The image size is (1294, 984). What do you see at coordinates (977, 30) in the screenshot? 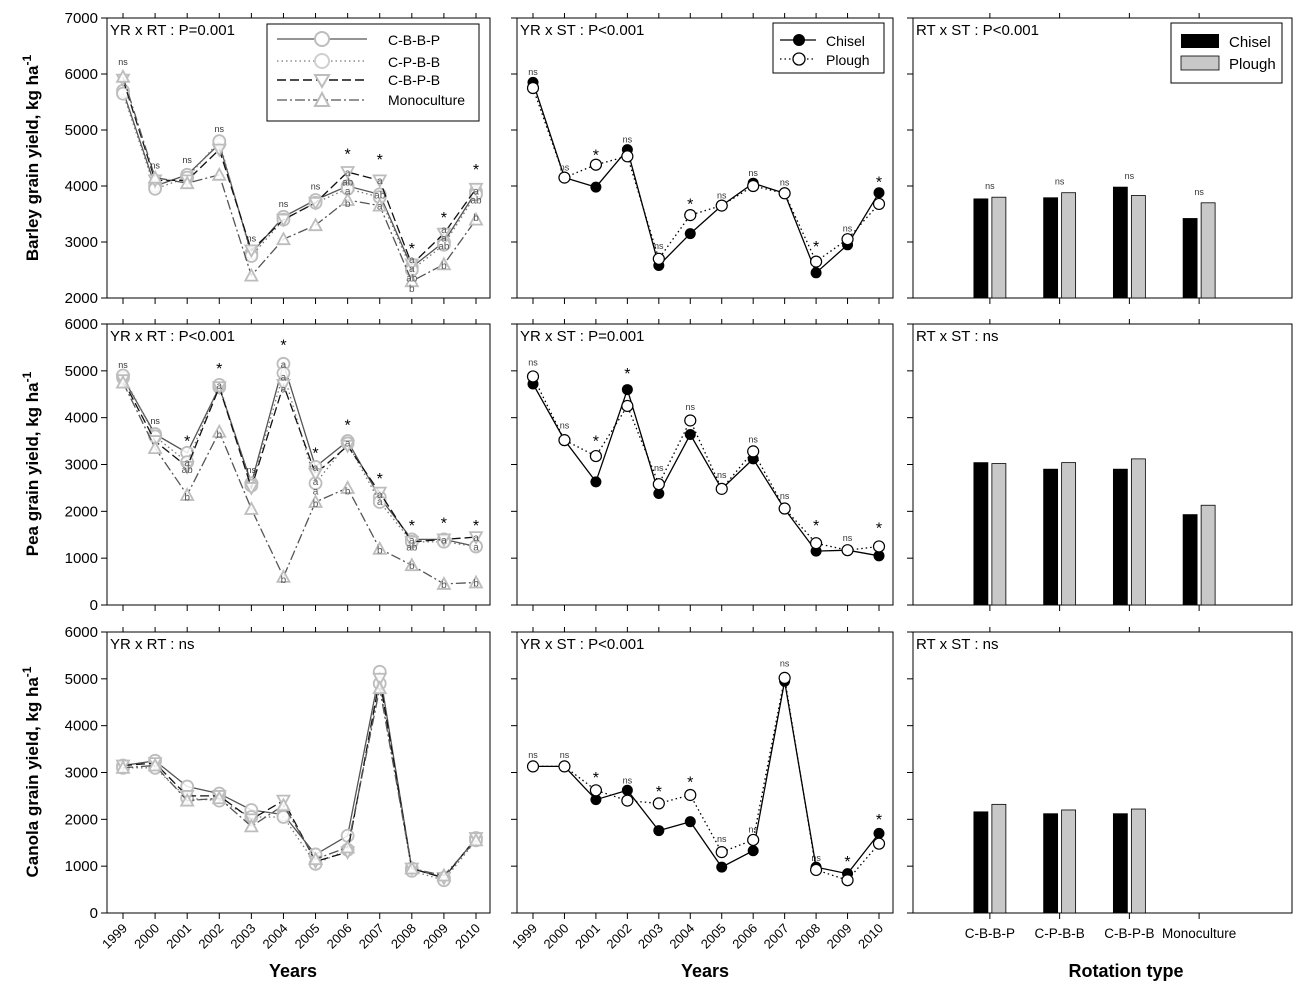
I see `interaction-annotation: RT x ST : P<0.001` at bounding box center [977, 30].